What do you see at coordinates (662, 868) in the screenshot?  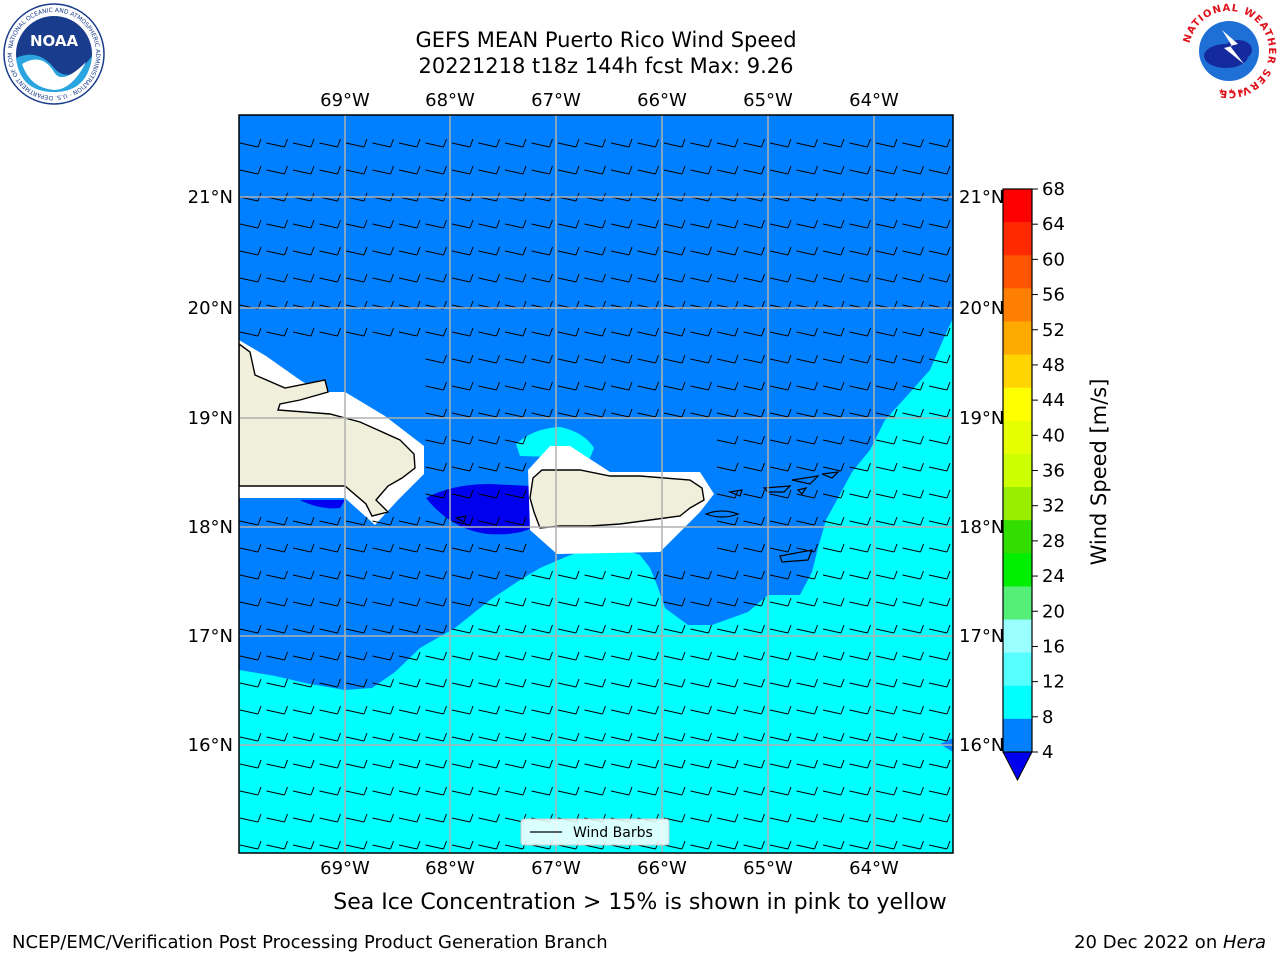 I see `lon-label-bottom: 66°W` at bounding box center [662, 868].